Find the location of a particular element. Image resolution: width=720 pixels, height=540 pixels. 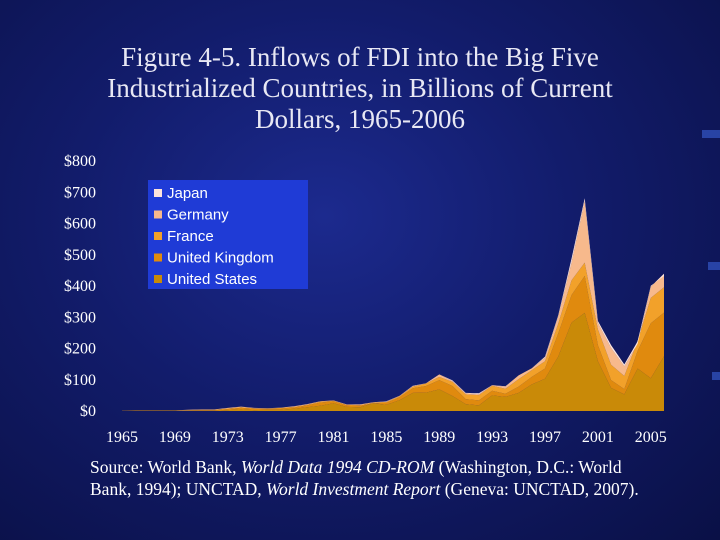

x-tick-label: 1985 is located at coordinates (386, 437).